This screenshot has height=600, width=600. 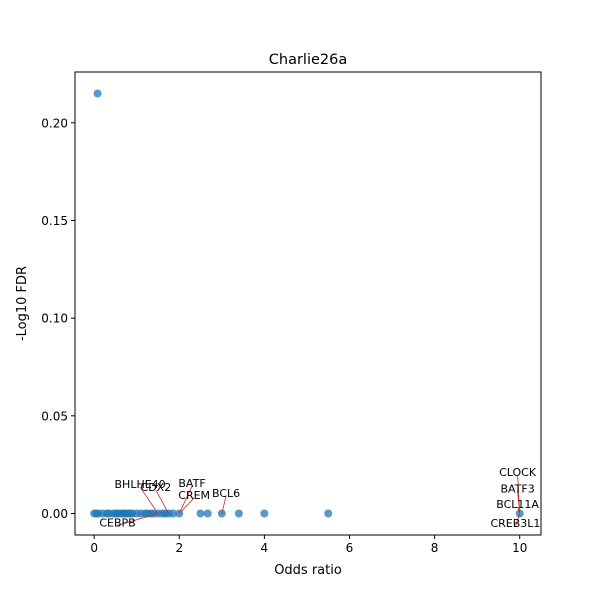 What do you see at coordinates (94, 548) in the screenshot?
I see `x-tick-label: 0` at bounding box center [94, 548].